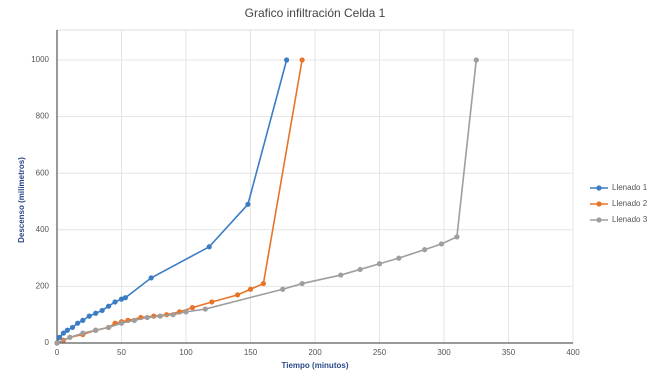 Image resolution: width=662 pixels, height=382 pixels. I want to click on x-axis-label: Tiempo (minutos), so click(315, 365).